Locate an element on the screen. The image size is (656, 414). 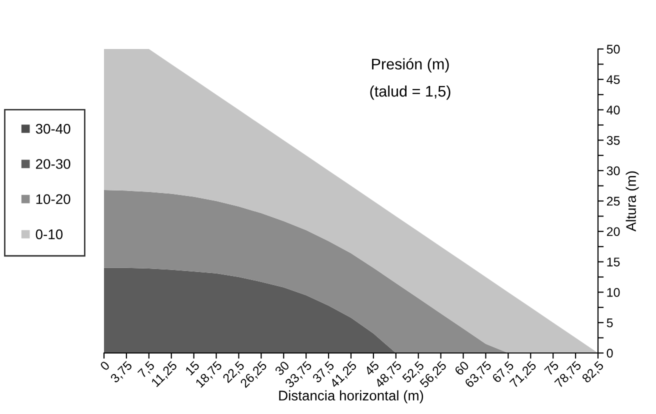
y-tick-label: 45 is located at coordinates (613, 79).